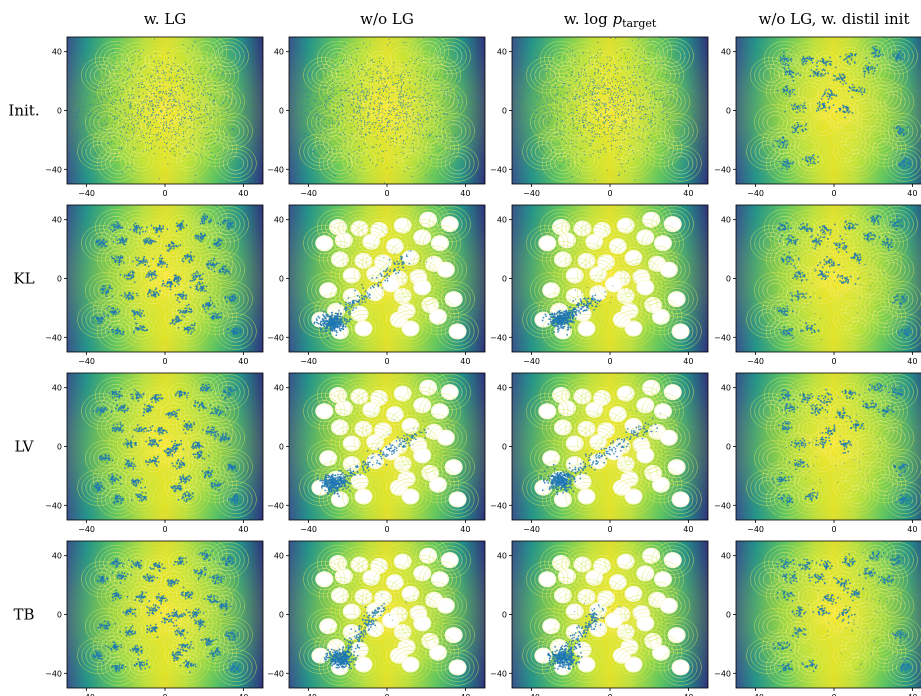 The width and height of the screenshot is (921, 696). What do you see at coordinates (833, 19) in the screenshot?
I see `column-title-wolg-distil: w/o LG, w. distil init` at bounding box center [833, 19].